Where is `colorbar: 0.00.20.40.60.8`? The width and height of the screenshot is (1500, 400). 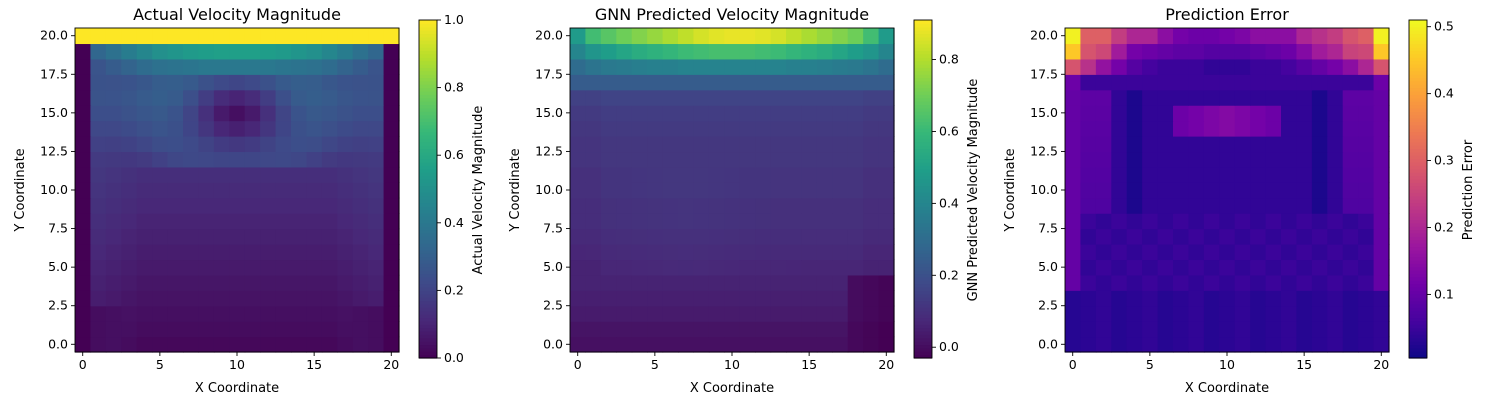
colorbar: 0.00.20.40.60.8 is located at coordinates (936, 189).